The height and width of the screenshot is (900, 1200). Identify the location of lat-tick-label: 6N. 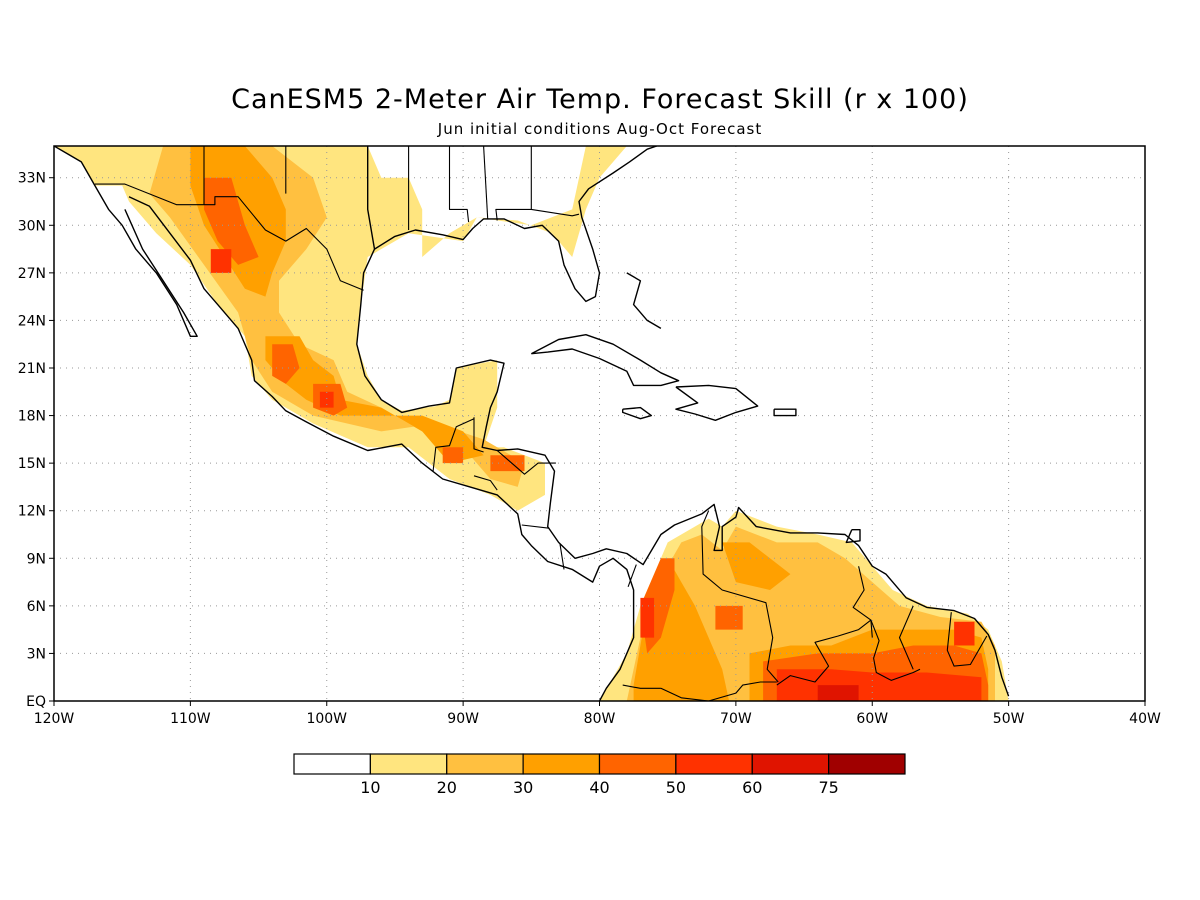
(36, 607).